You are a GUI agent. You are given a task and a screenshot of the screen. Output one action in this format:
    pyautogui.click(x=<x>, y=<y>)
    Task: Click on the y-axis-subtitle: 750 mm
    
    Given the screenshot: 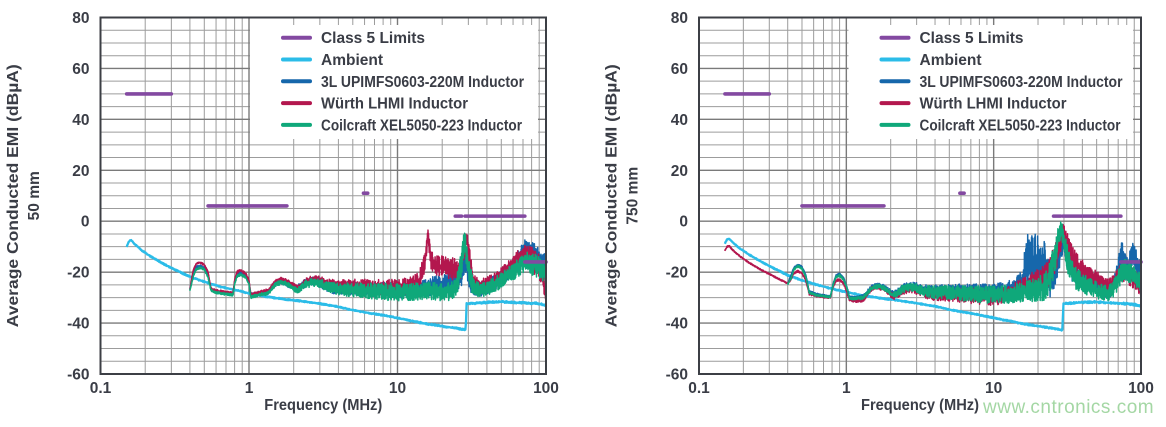 What is the action you would take?
    pyautogui.click(x=633, y=196)
    